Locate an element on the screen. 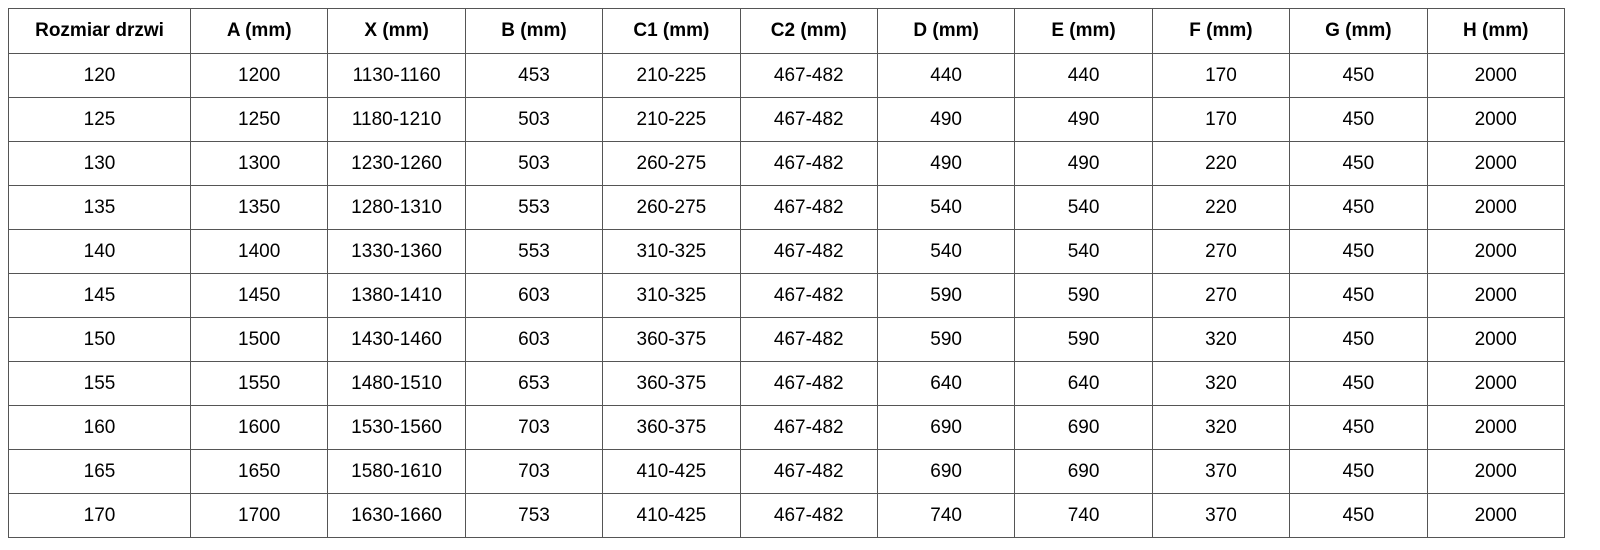 This screenshot has width=1600, height=550. column-header: E (mm) is located at coordinates (1083, 31).